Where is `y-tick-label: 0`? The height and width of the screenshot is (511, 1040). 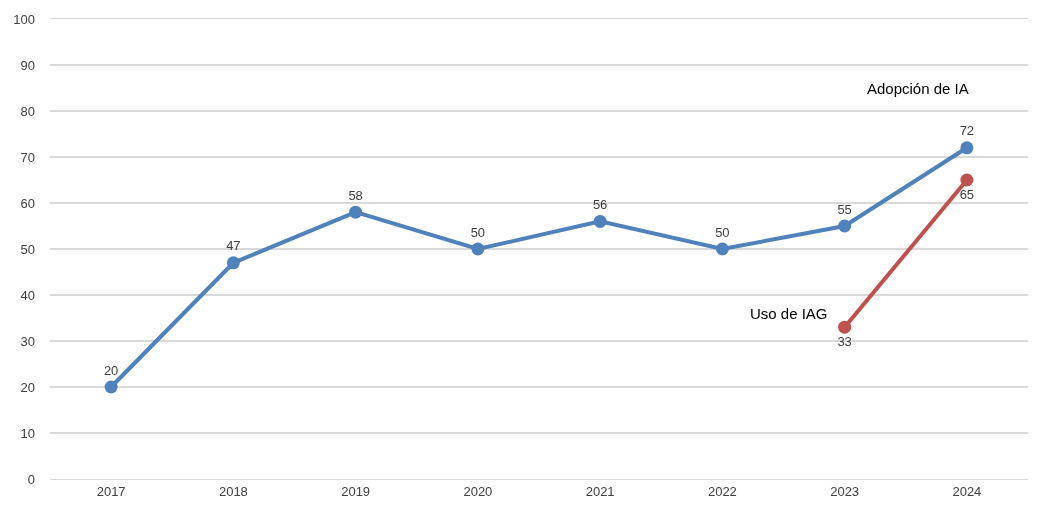 y-tick-label: 0 is located at coordinates (31, 479).